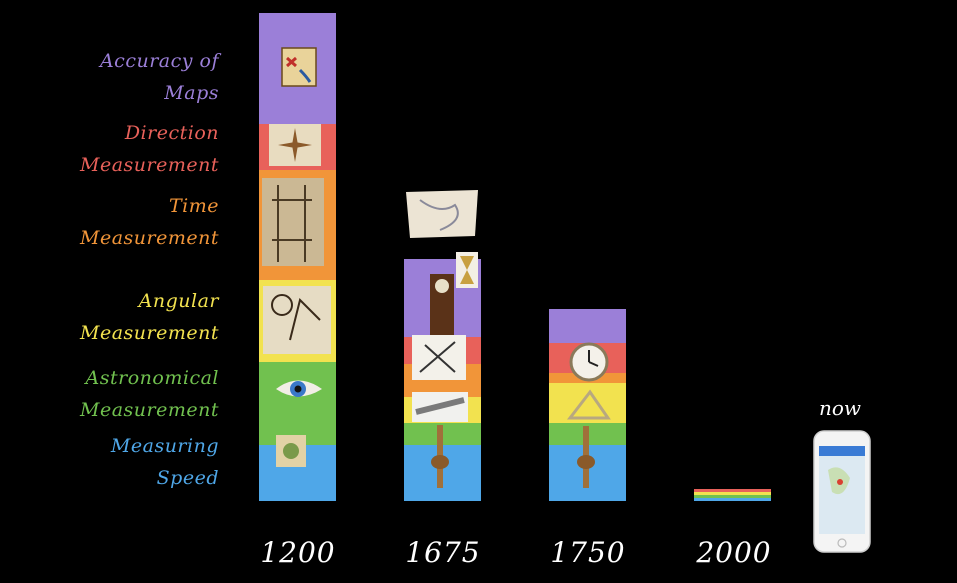  What do you see at coordinates (178, 301) in the screenshot?
I see `legend-label: Angular` at bounding box center [178, 301].